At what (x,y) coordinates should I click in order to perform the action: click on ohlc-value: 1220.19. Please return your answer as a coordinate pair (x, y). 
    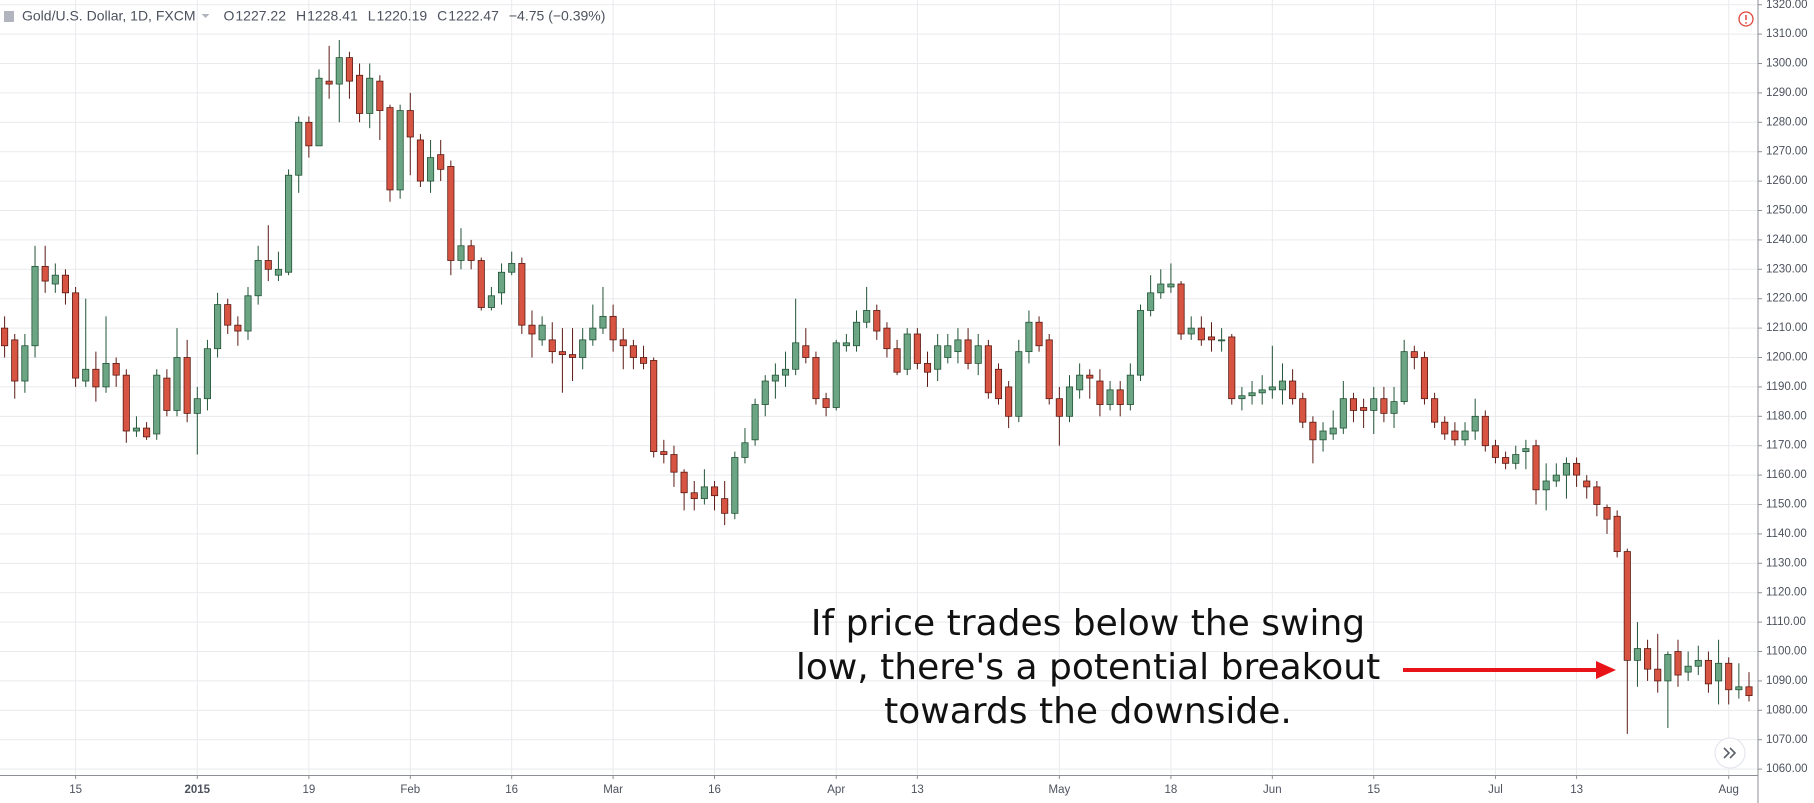
    Looking at the image, I should click on (402, 16).